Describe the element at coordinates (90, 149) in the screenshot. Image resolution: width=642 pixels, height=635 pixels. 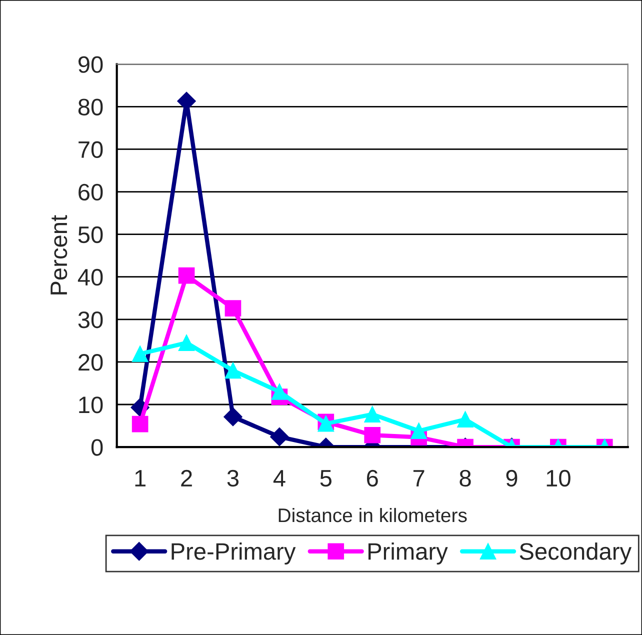
I see `y-tick-label: 70` at that location.